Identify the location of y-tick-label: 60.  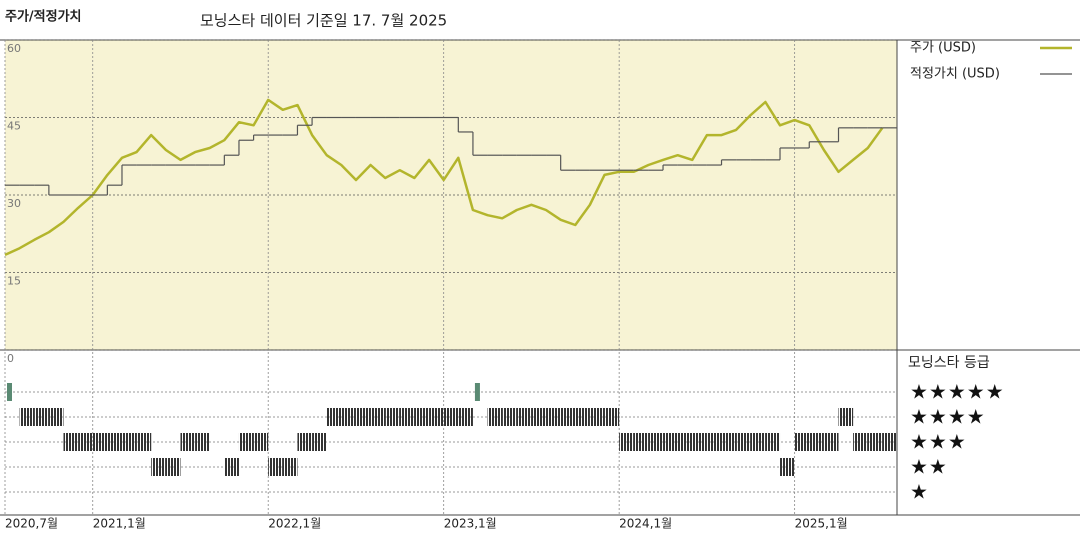
(14, 48).